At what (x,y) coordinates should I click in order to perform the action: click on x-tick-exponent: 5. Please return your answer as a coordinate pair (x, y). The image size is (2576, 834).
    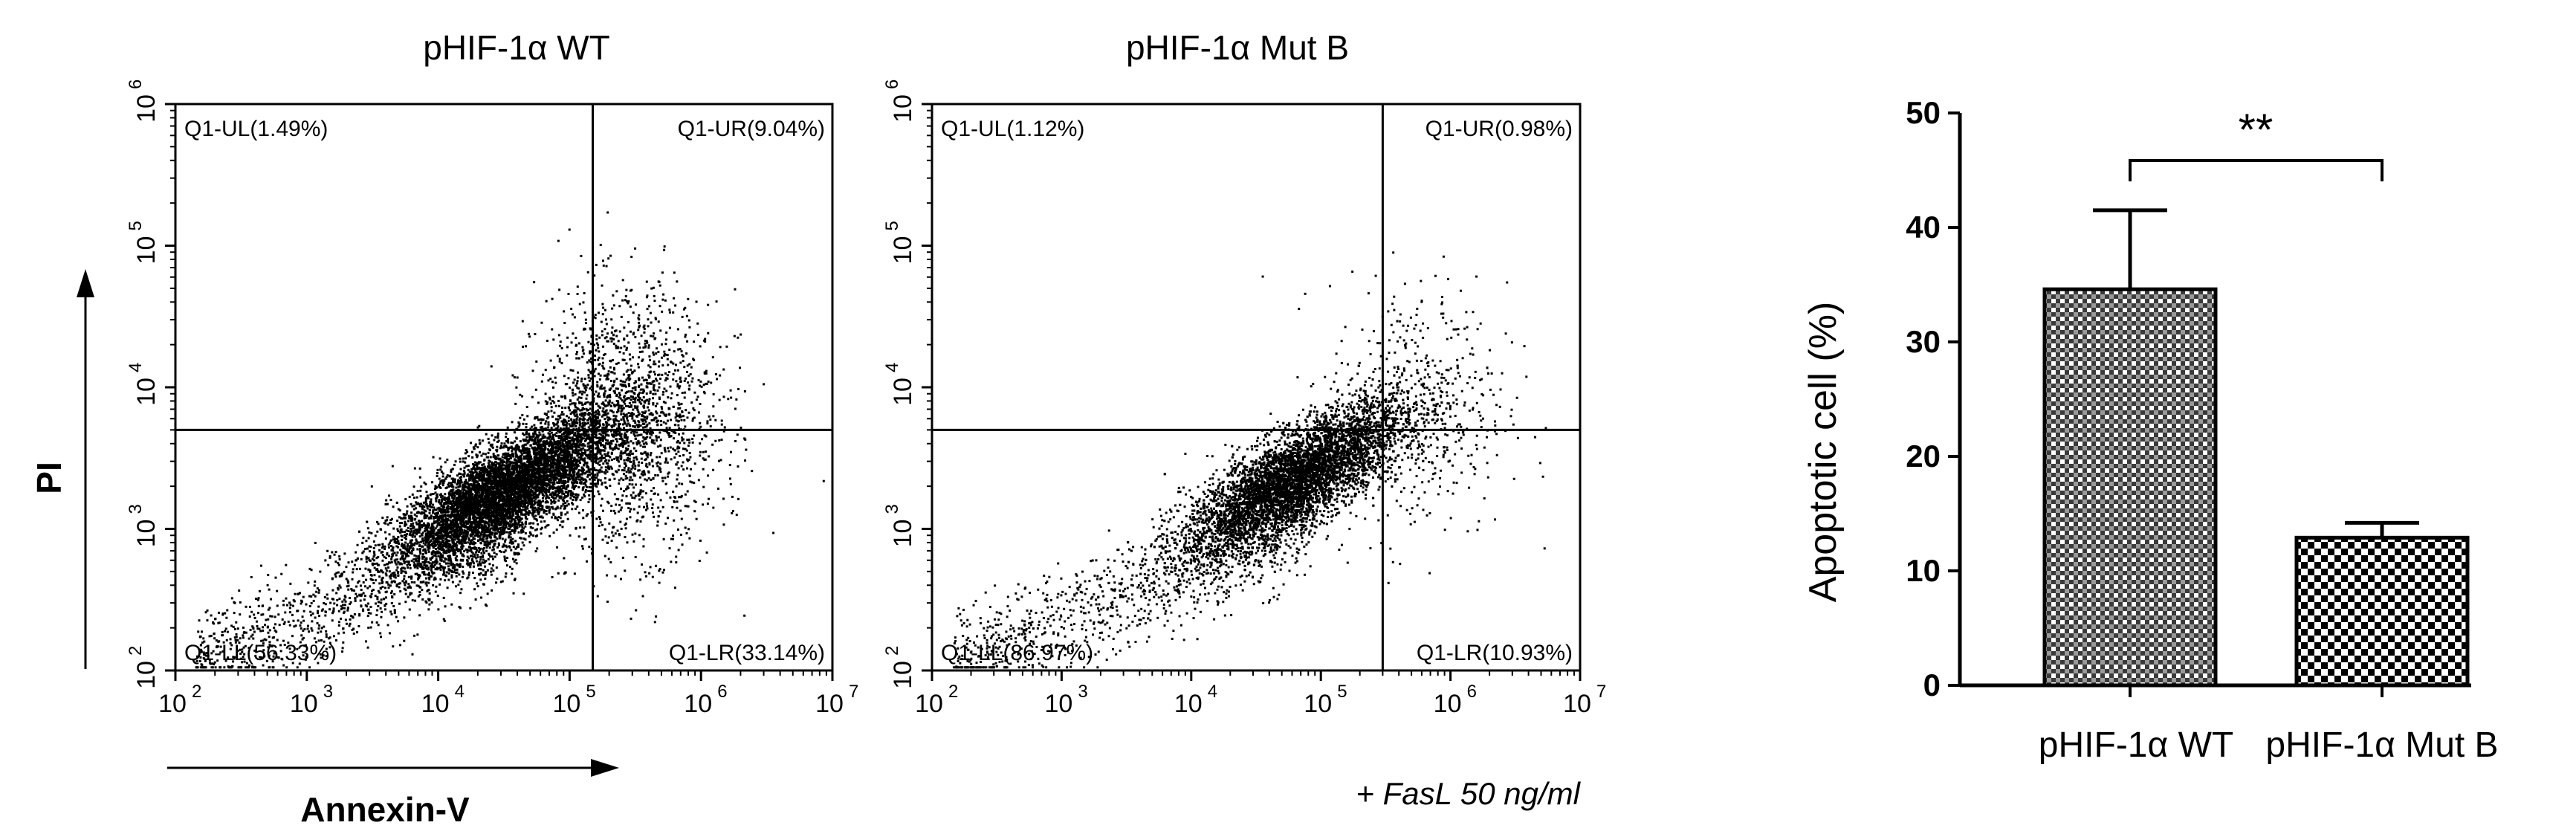
    Looking at the image, I should click on (590, 692).